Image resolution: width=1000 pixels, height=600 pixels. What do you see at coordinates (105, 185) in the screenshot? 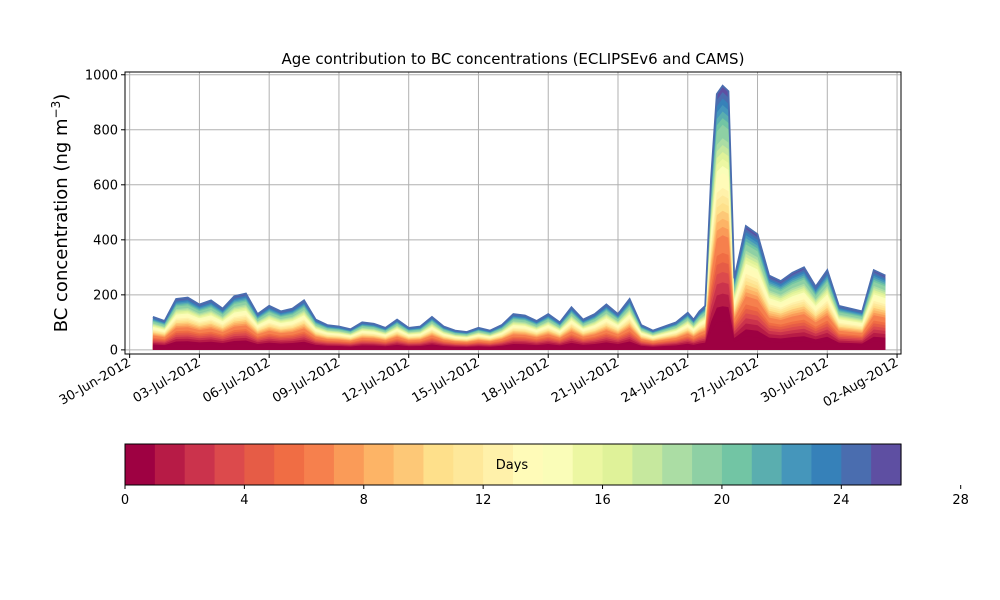
I see `y-tick-label: 600` at bounding box center [105, 185].